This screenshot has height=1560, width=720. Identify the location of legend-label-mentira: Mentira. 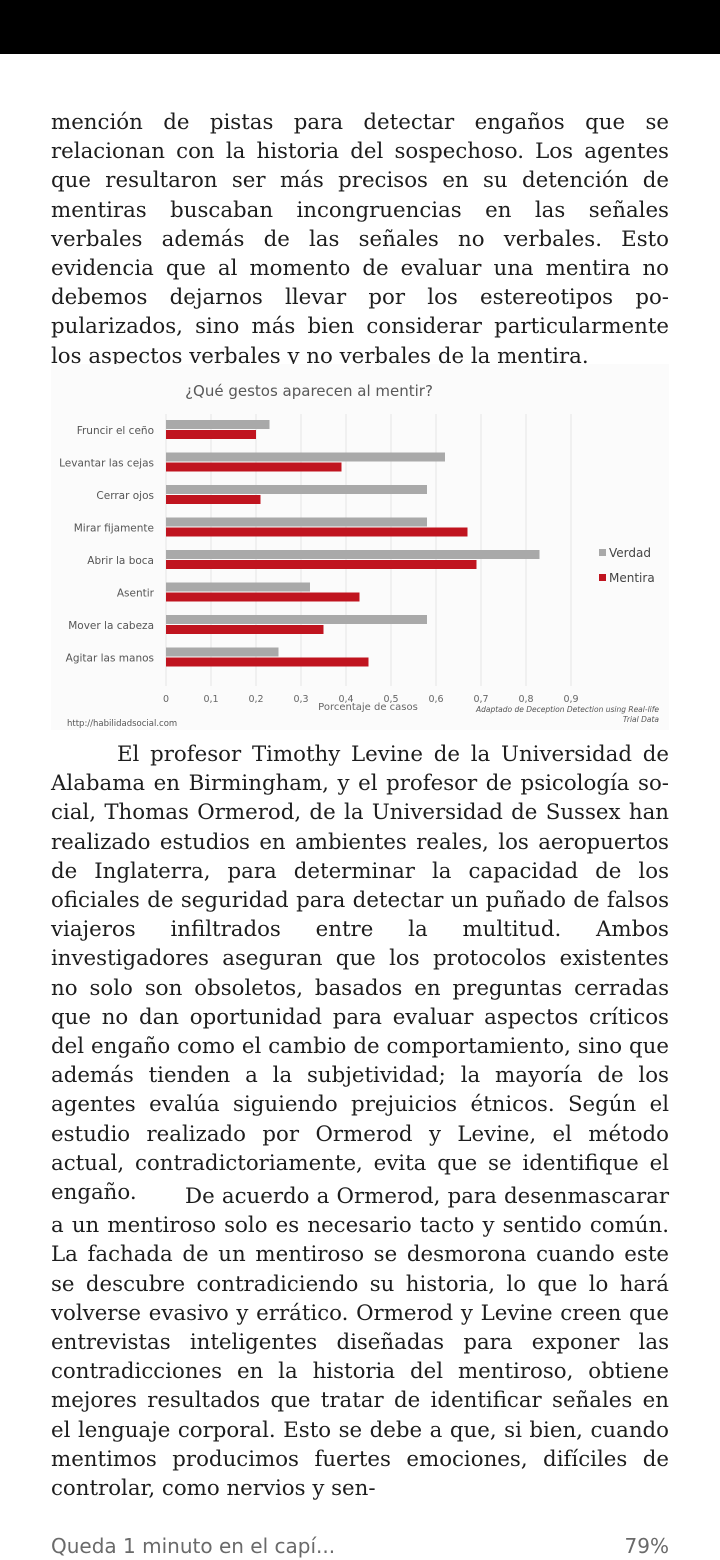
(632, 578).